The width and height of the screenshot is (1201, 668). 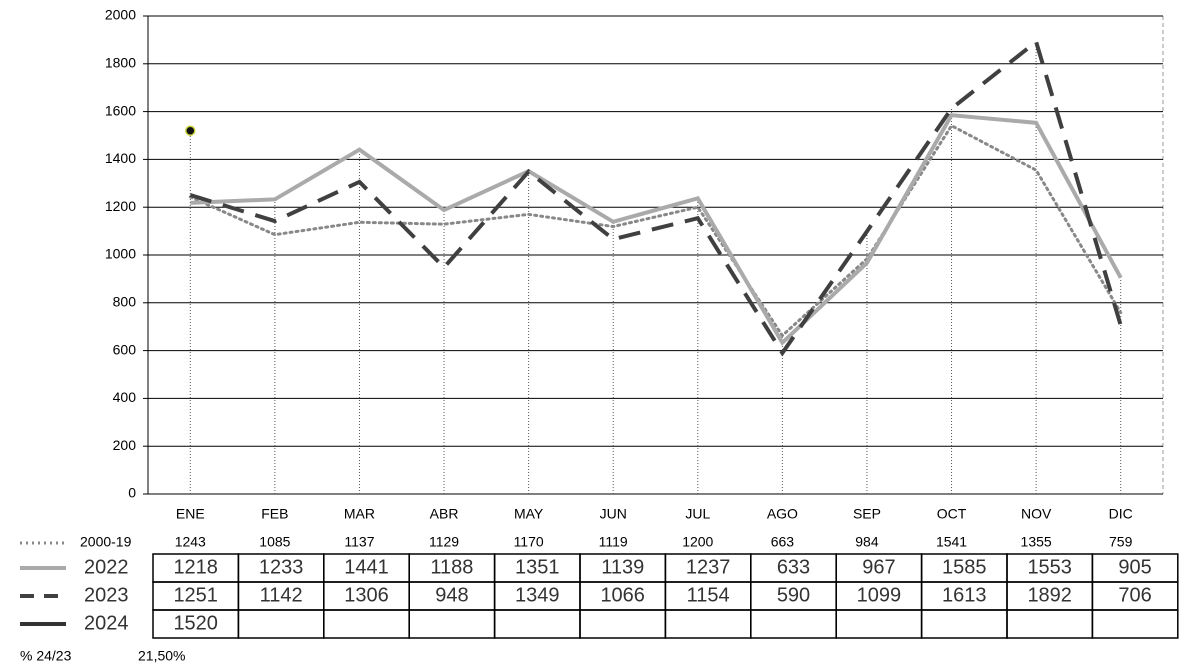 What do you see at coordinates (120, 110) in the screenshot?
I see `y-tick-label: 1600` at bounding box center [120, 110].